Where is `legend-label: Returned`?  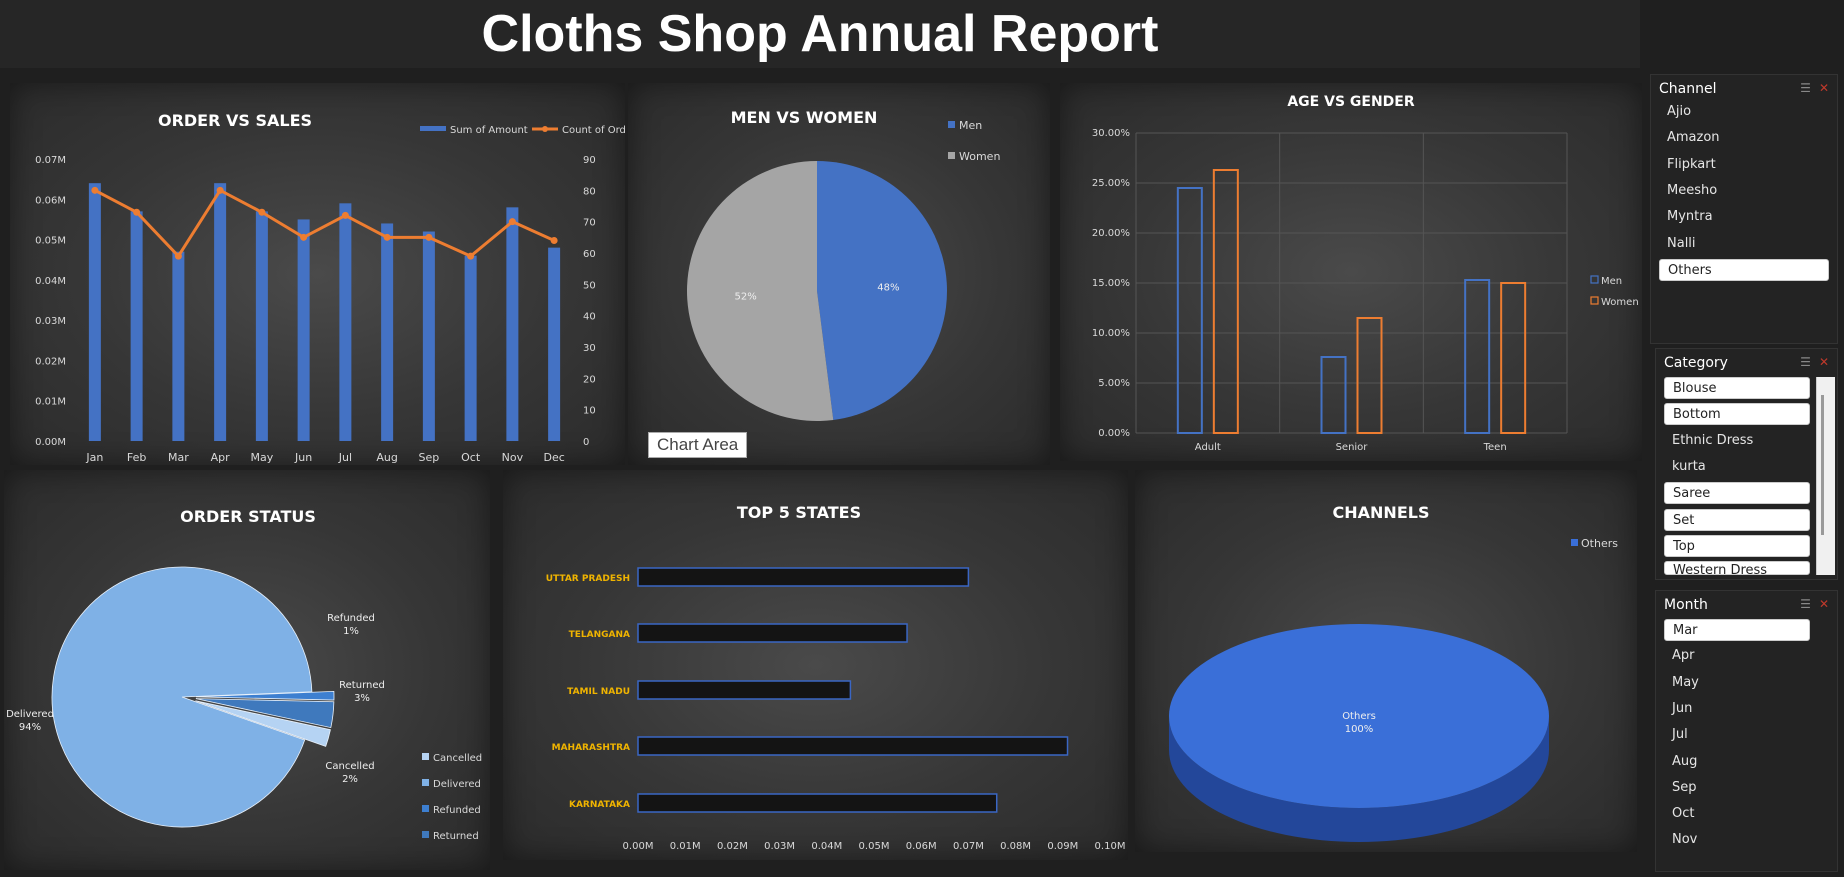
legend-label: Returned is located at coordinates (456, 836).